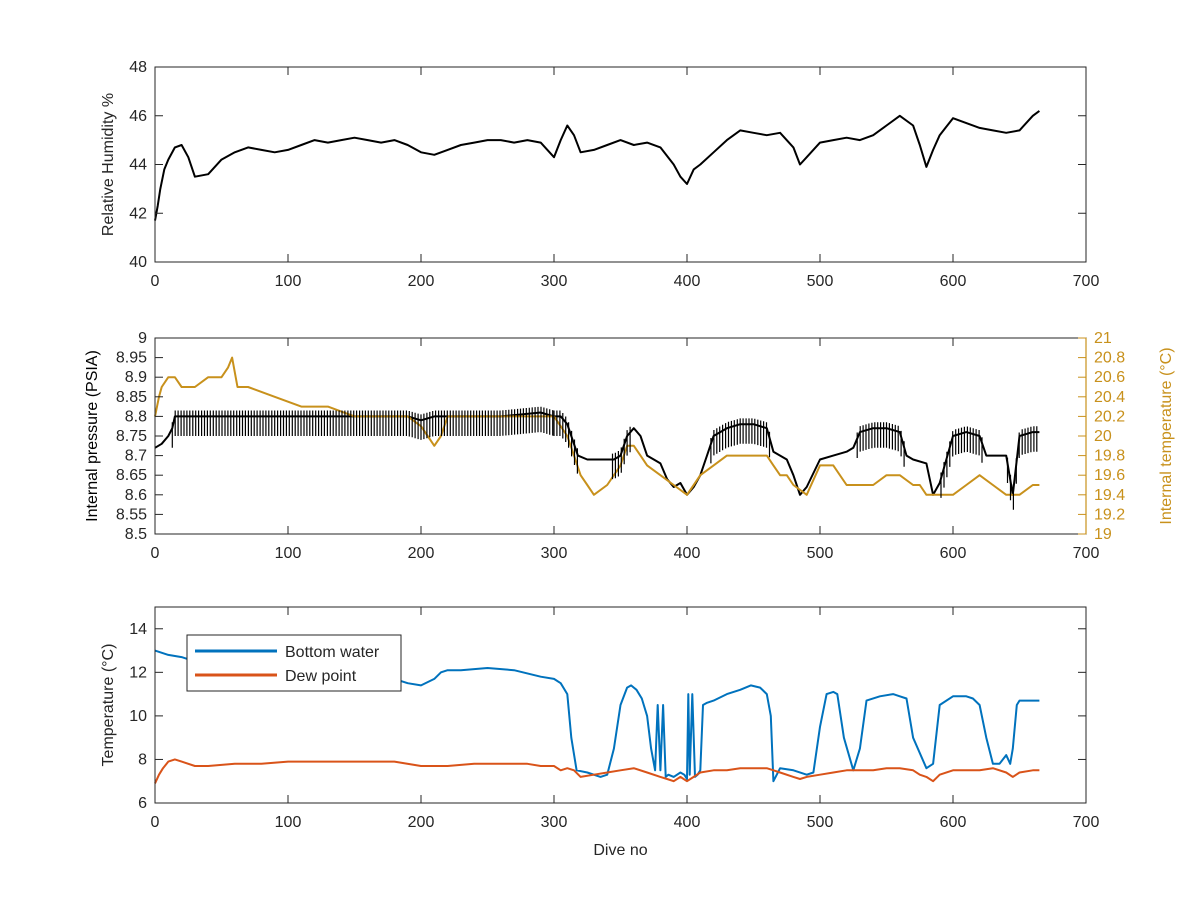  What do you see at coordinates (142, 759) in the screenshot?
I see `y-tick-label-2-8: 8` at bounding box center [142, 759].